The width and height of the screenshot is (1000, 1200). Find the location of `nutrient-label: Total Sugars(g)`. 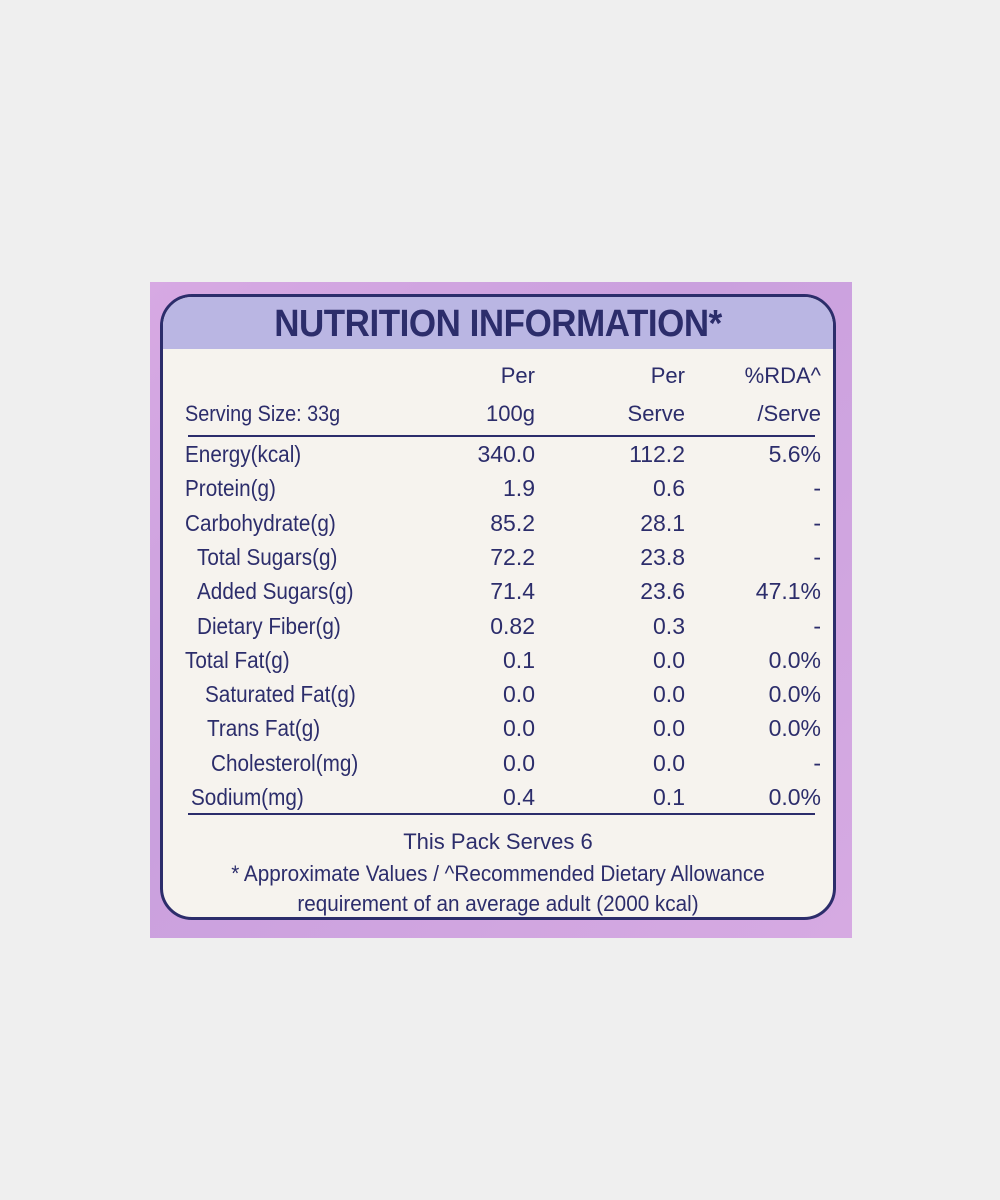

nutrient-label: Total Sugars(g) is located at coordinates (267, 556).